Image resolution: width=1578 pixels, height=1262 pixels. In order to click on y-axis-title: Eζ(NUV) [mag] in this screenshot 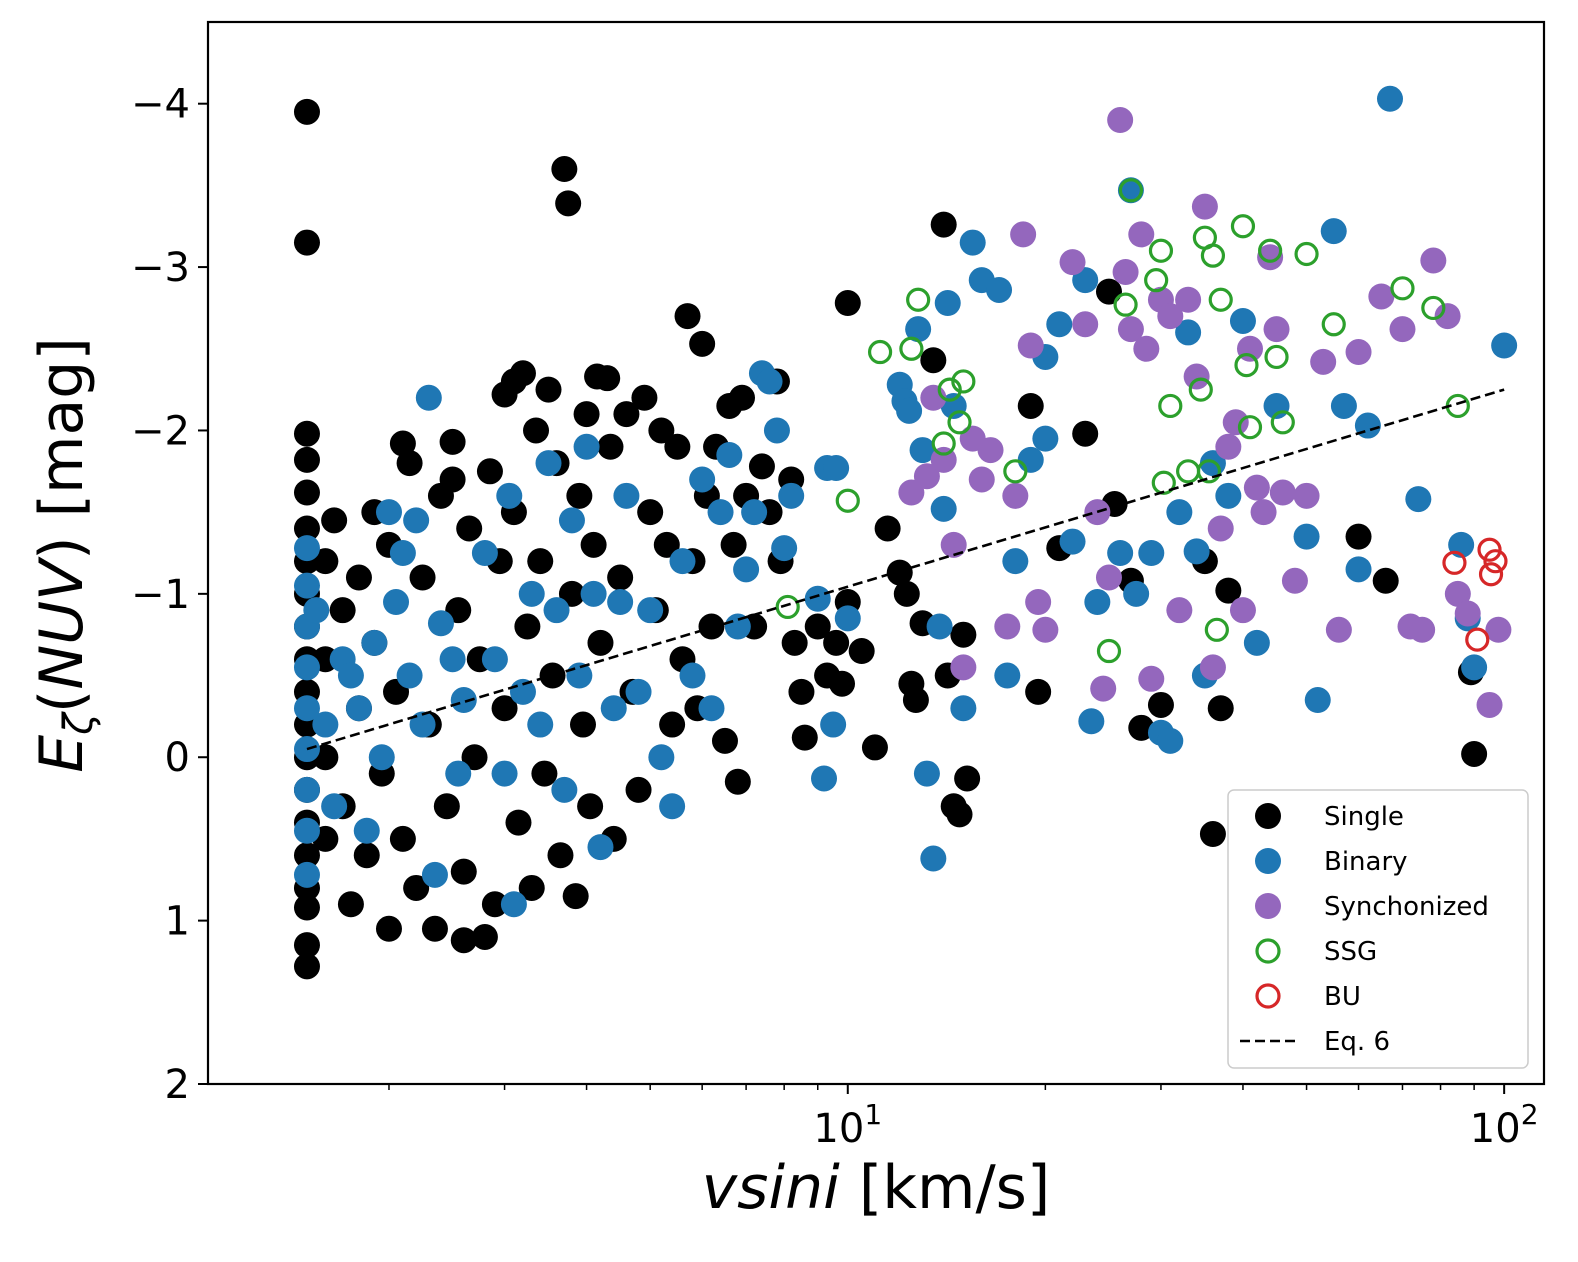, I will do `click(64, 555)`.